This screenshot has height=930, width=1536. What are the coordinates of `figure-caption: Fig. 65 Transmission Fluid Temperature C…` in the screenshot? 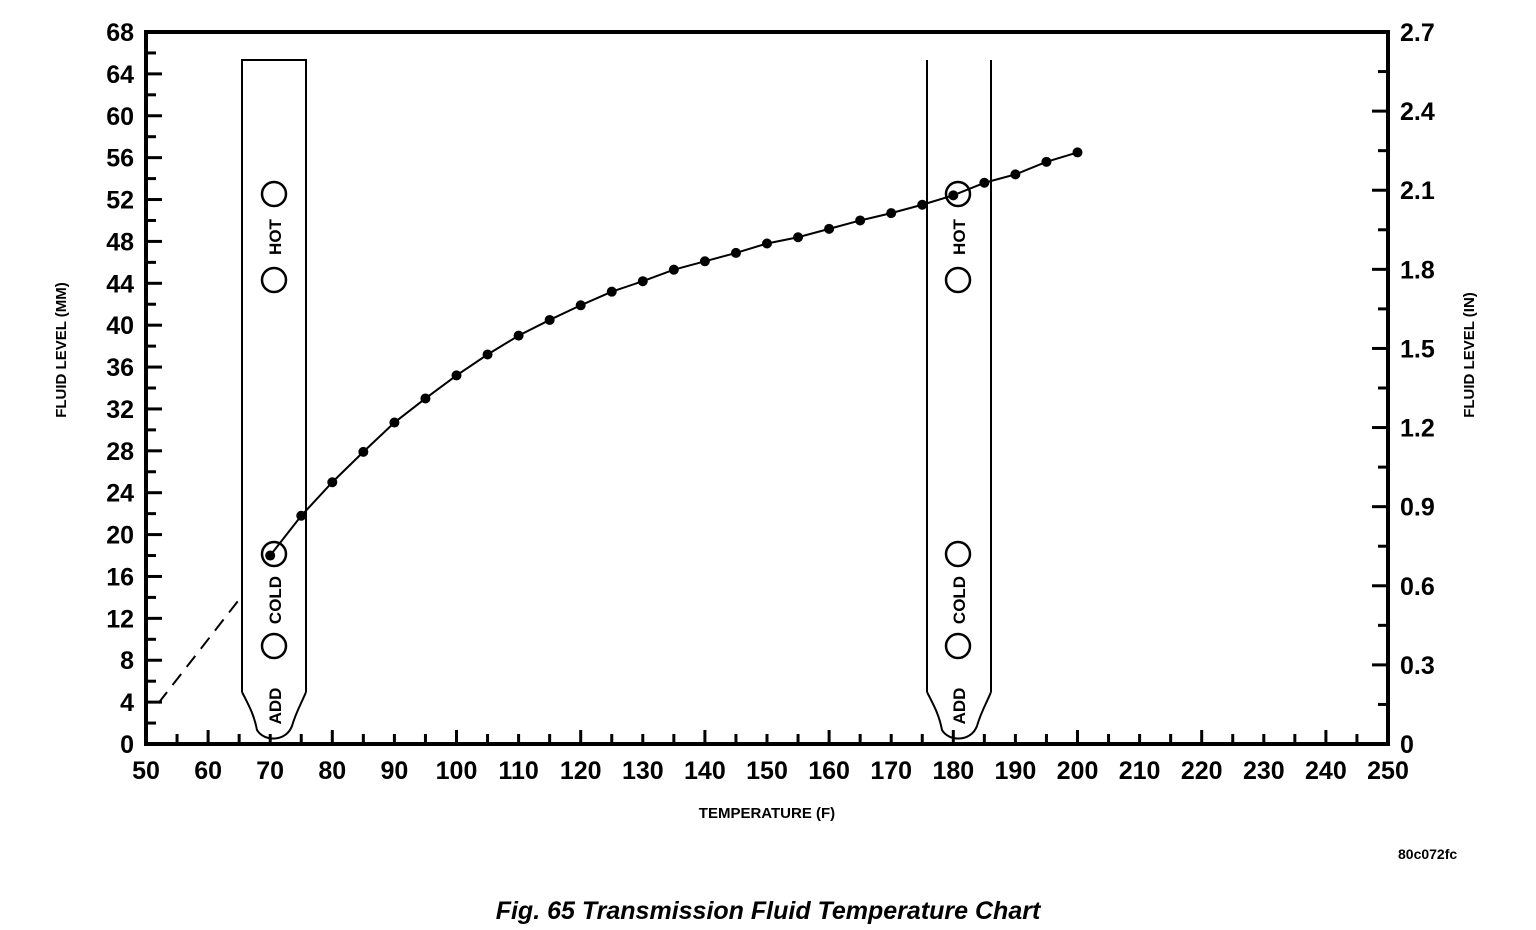 It's located at (768, 911).